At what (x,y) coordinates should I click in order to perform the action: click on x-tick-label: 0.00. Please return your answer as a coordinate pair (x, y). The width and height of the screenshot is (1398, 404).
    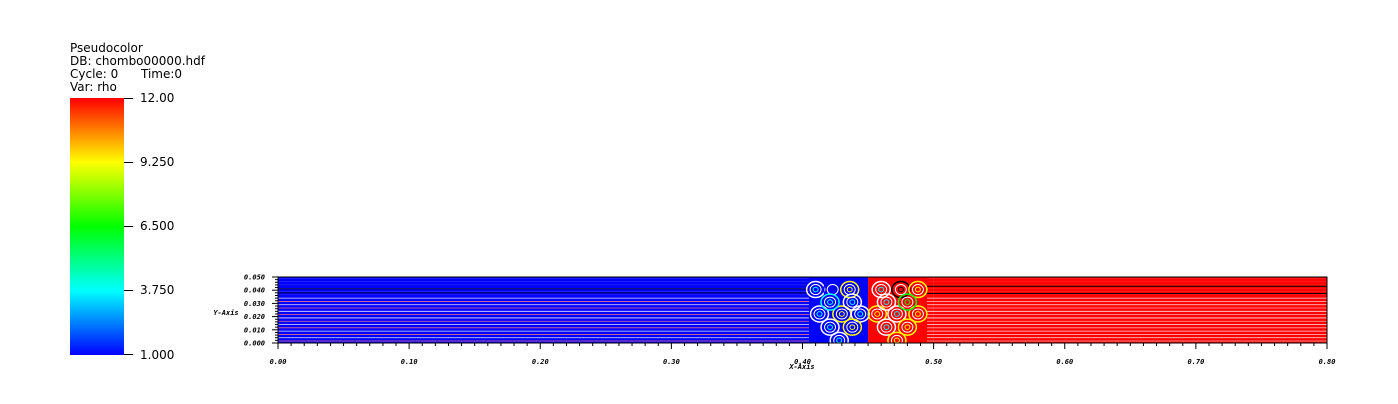
    Looking at the image, I should click on (278, 362).